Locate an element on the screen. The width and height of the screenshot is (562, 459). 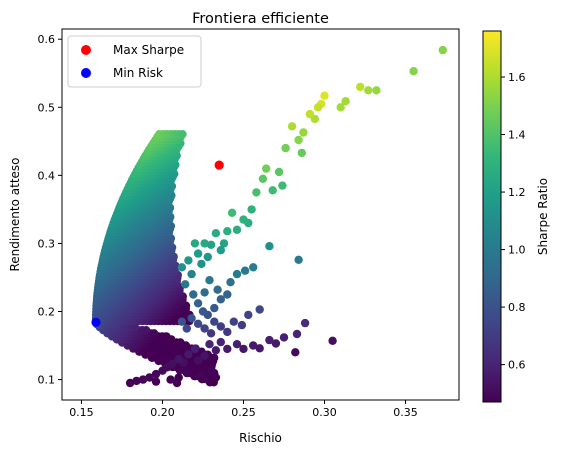
y-tick-label: 0.4 is located at coordinates (47, 175).